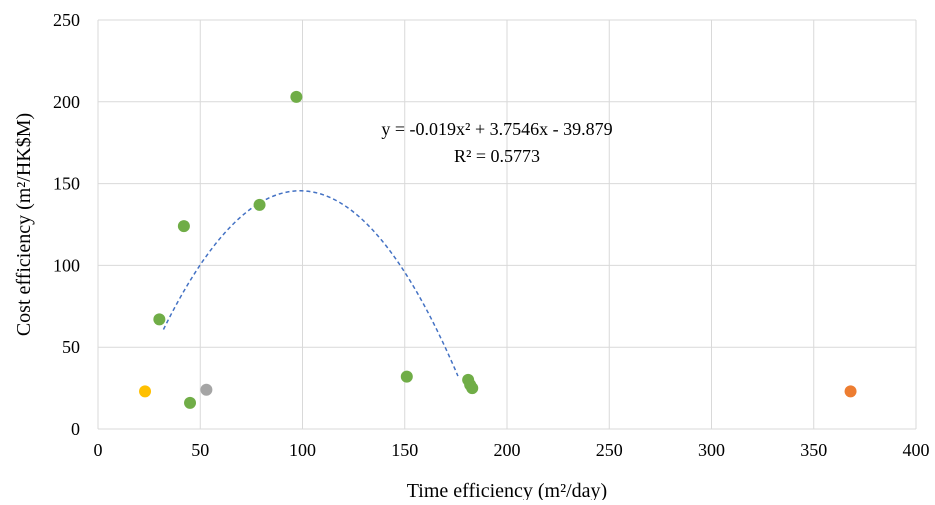 This screenshot has height=505, width=935. I want to click on y-tick-label: 100, so click(66, 265).